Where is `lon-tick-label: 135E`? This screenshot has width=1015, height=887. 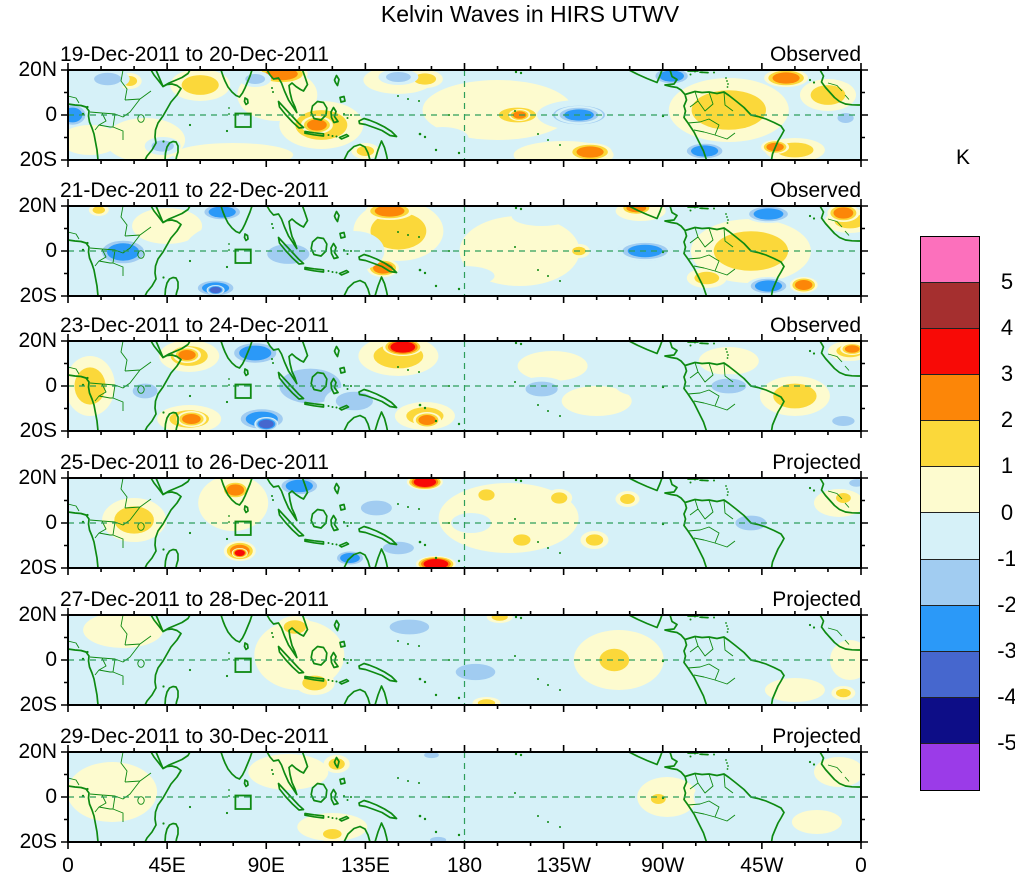 lon-tick-label: 135E is located at coordinates (365, 865).